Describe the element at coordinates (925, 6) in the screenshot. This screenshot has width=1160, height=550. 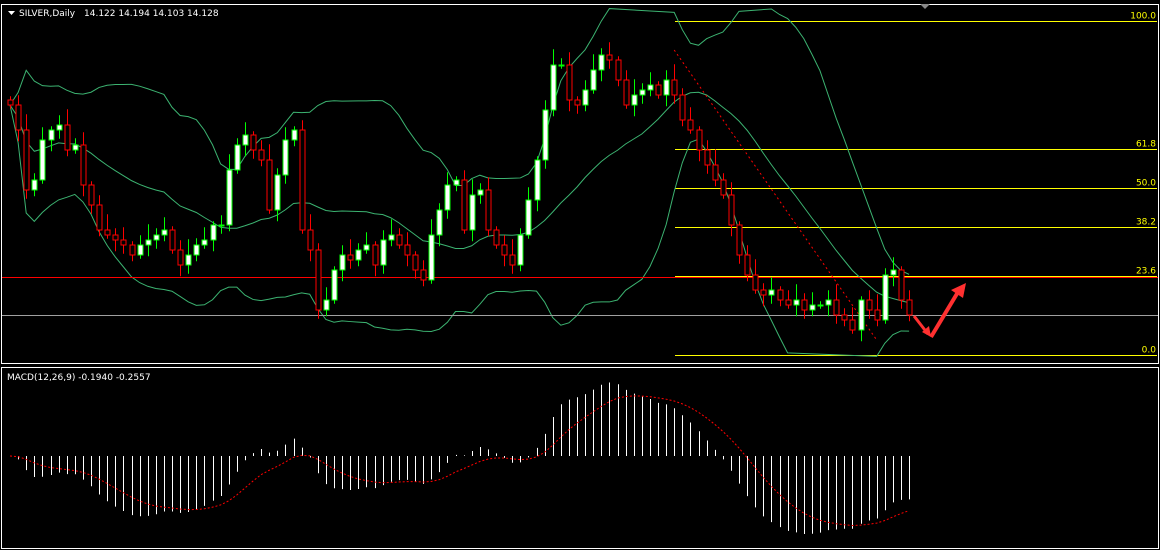
I see `scroll-marker-icon` at that location.